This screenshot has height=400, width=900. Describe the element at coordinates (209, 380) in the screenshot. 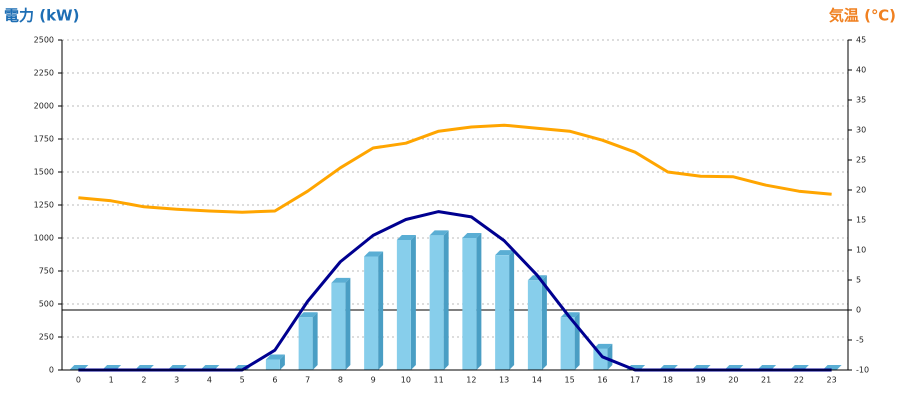

I see `x-tick-label: 4` at that location.